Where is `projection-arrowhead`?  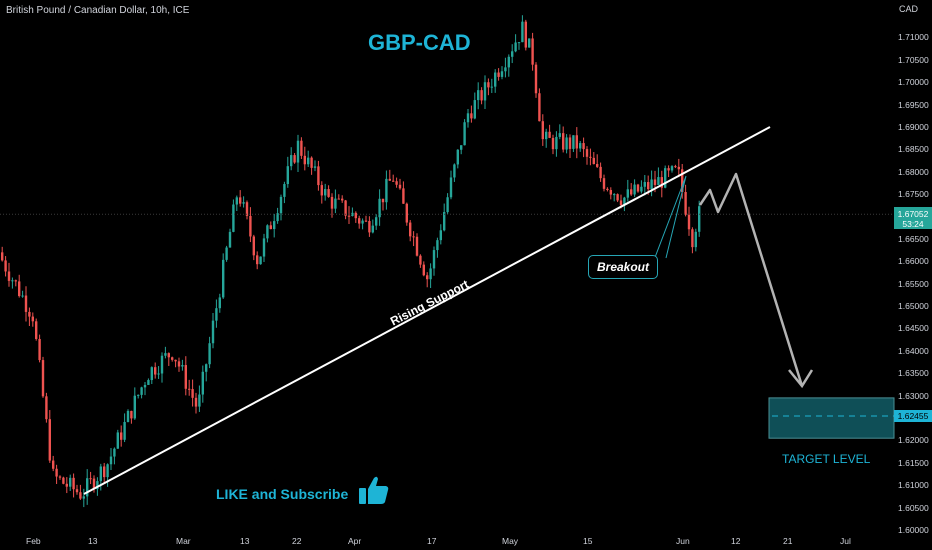 projection-arrowhead is located at coordinates (801, 379).